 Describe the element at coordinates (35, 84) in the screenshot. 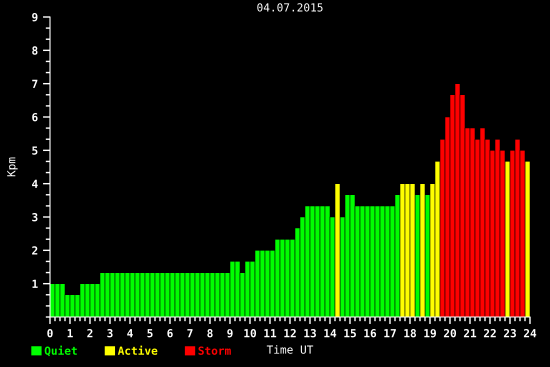

I see `y-tick-label: 7` at that location.